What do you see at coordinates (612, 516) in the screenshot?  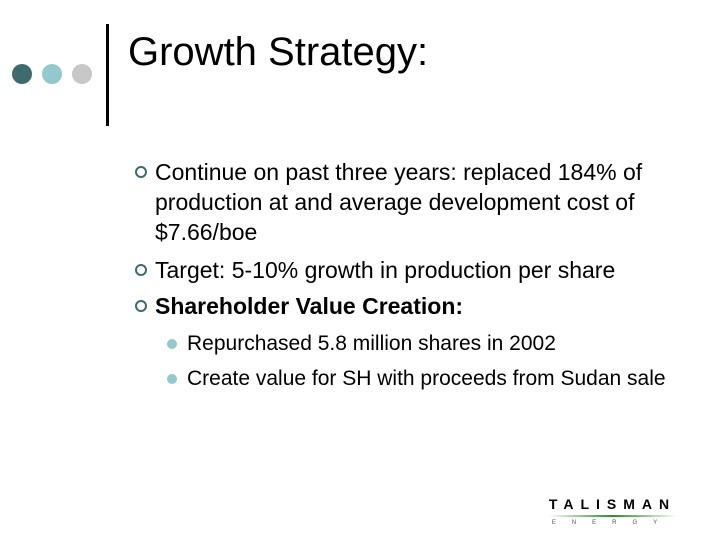 I see `logo-bar` at bounding box center [612, 516].